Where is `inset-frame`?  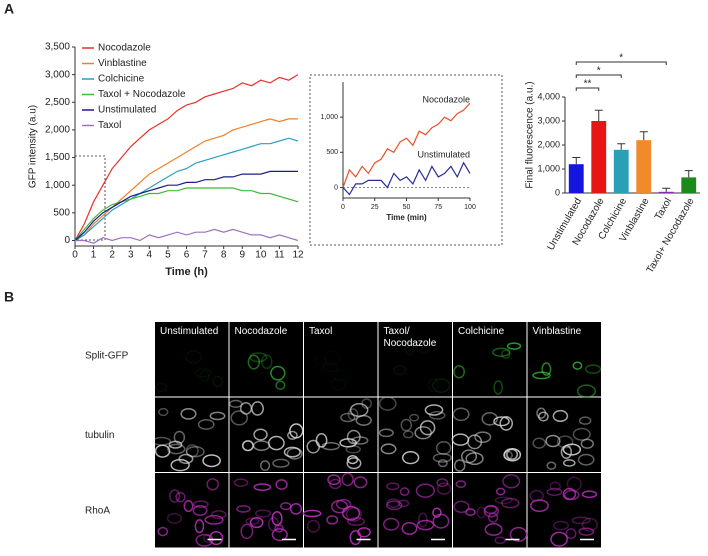
inset-frame is located at coordinates (406, 160).